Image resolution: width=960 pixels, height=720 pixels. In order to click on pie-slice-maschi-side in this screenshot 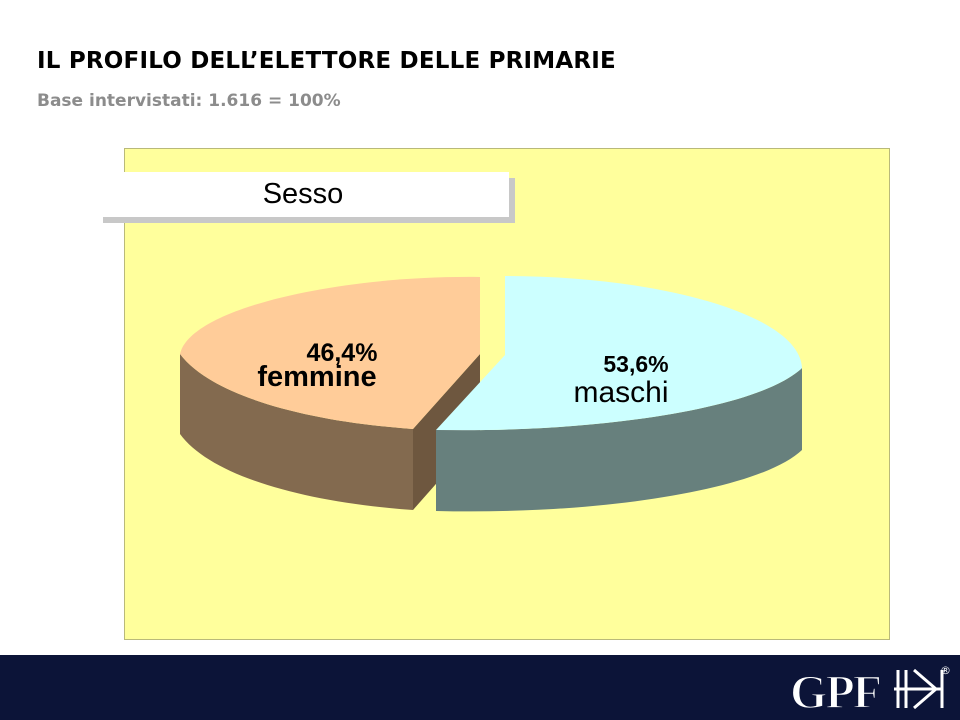, I will do `click(619, 440)`.